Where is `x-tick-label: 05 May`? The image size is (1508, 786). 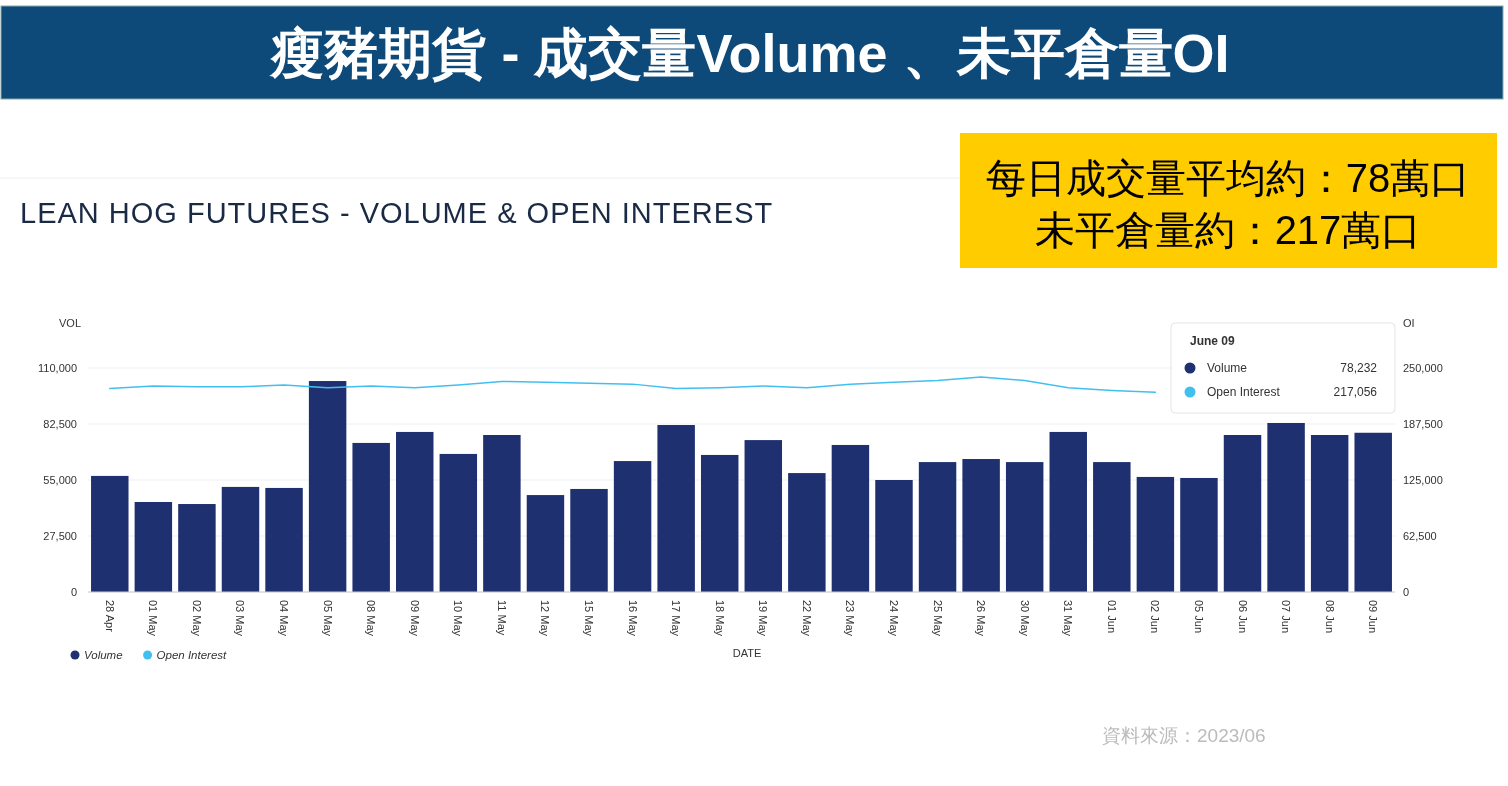
x-tick-label: 05 May is located at coordinates (327, 618).